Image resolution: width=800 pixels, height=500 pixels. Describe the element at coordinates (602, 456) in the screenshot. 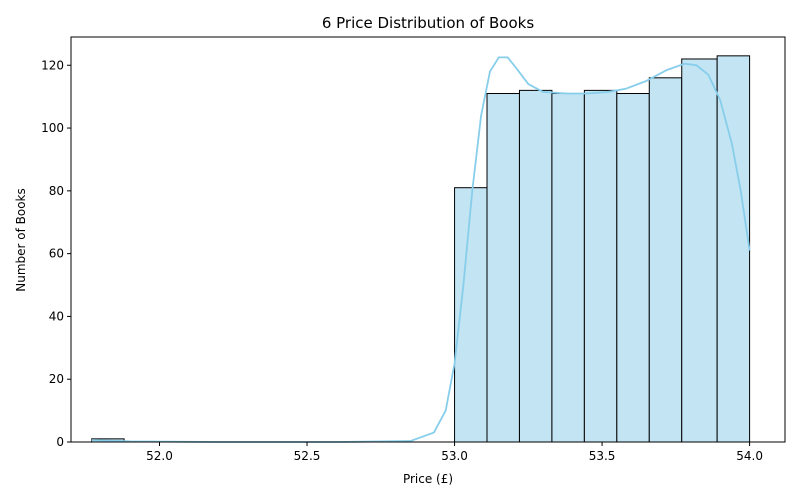

I see `x-tick-label: 53.5` at that location.